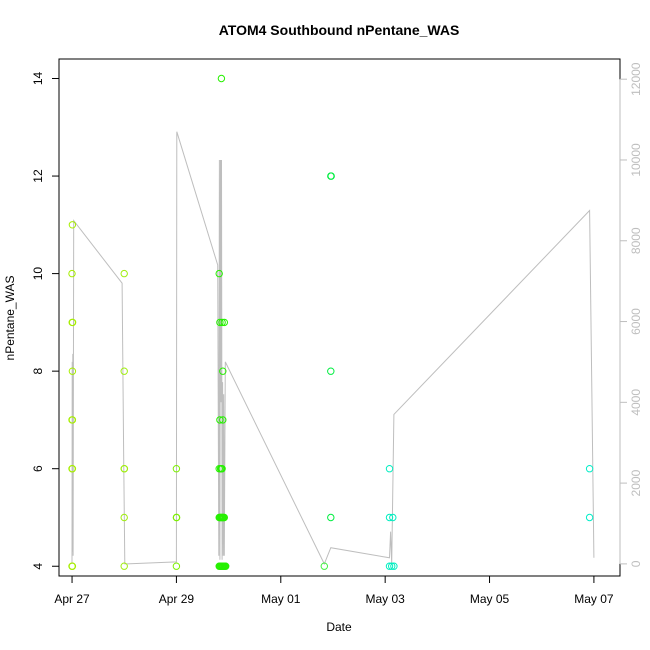  What do you see at coordinates (490, 599) in the screenshot?
I see `x-tick-label: May 05` at bounding box center [490, 599].